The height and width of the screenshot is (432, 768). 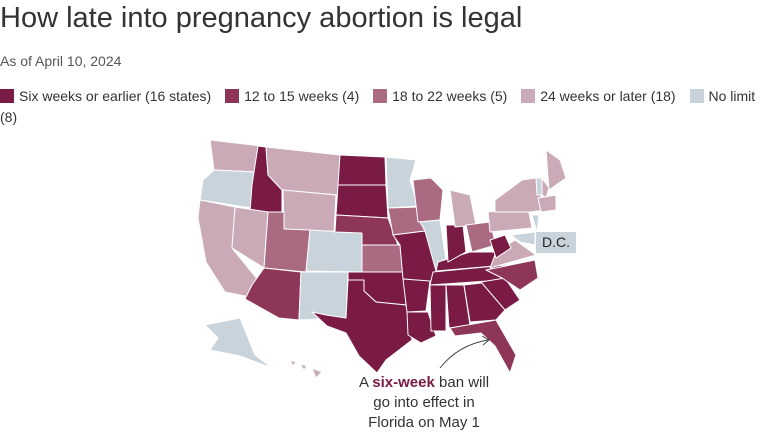 I want to click on annotation-text: A, so click(x=365, y=382).